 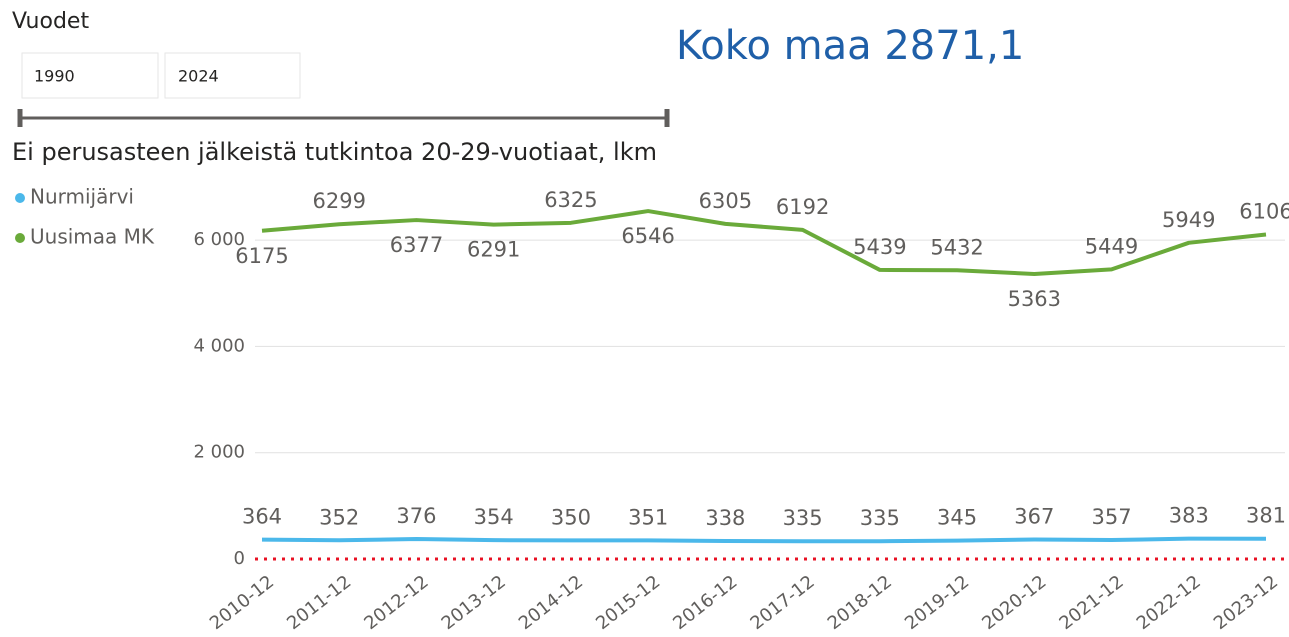 What do you see at coordinates (571, 517) in the screenshot?
I see `data-label: 350` at bounding box center [571, 517].